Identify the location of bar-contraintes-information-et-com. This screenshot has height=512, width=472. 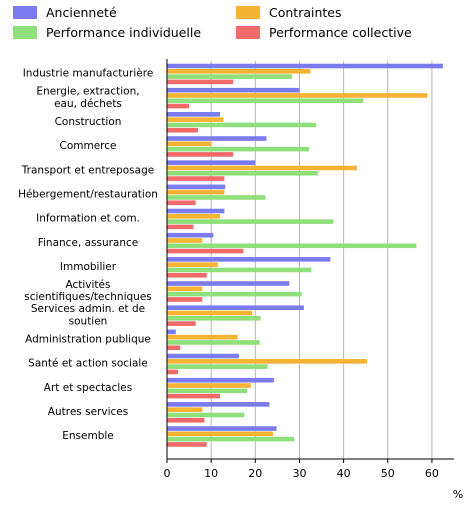
(193, 216).